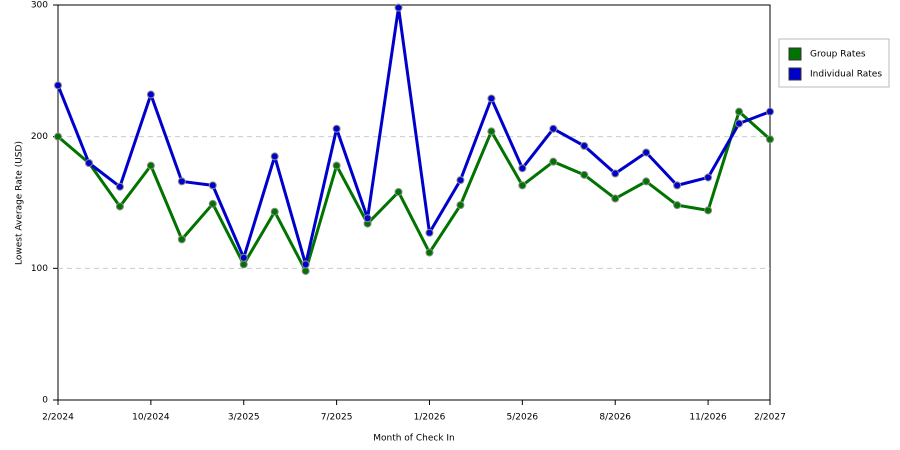 The height and width of the screenshot is (450, 900). What do you see at coordinates (337, 418) in the screenshot?
I see `x-tick-label: 7/2025` at bounding box center [337, 418].